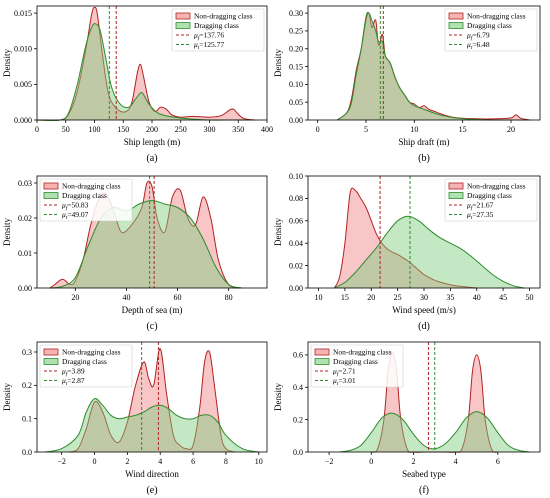 The height and width of the screenshot is (498, 550). Describe the element at coordinates (344, 381) in the screenshot. I see `legend-label: μt=3.01` at that location.